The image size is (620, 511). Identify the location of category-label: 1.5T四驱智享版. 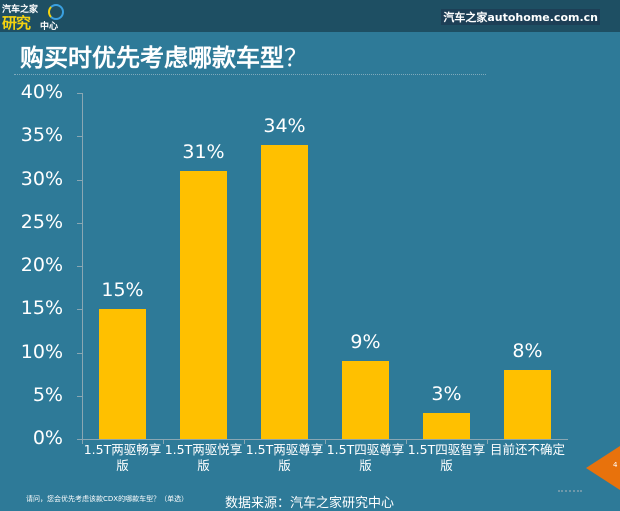
(446, 458).